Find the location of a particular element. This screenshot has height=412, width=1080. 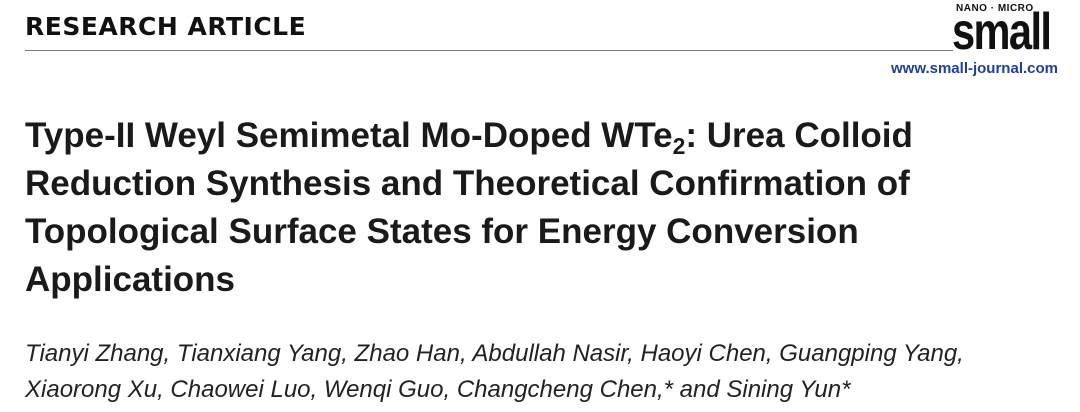

journal-kicker: NANO · MICRO is located at coordinates (995, 8).